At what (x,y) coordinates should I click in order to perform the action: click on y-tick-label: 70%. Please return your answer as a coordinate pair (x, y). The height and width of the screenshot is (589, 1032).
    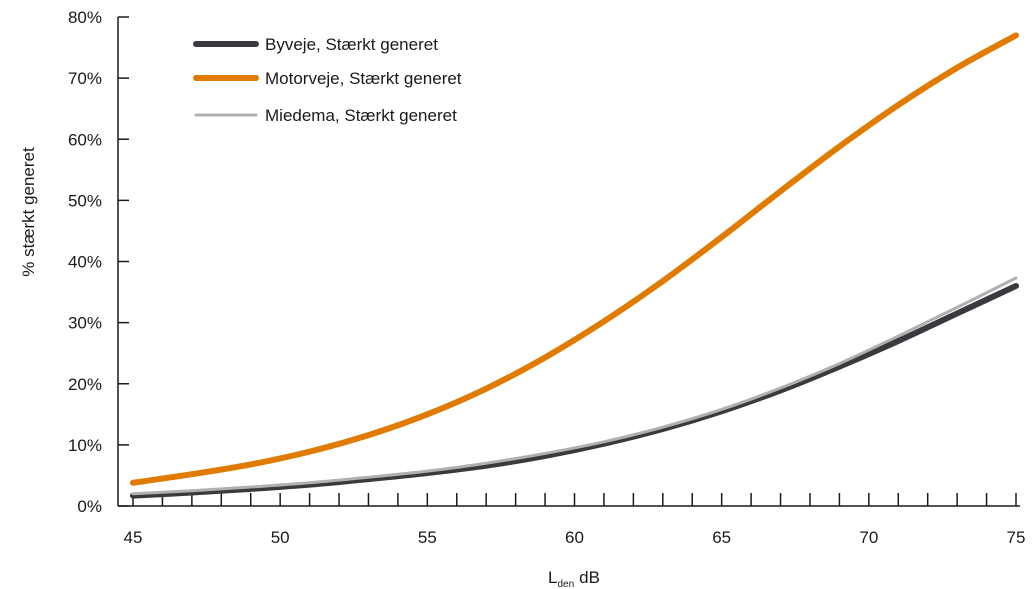
    Looking at the image, I should click on (85, 78).